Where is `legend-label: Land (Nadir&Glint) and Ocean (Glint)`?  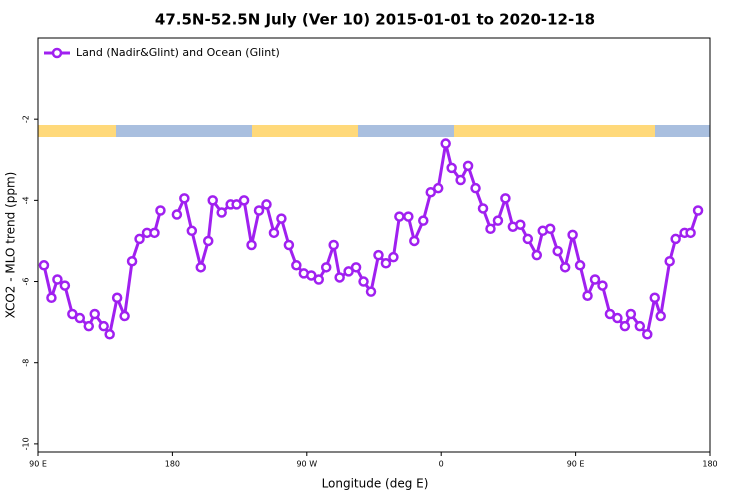
legend-label: Land (Nadir&Glint) and Ocean (Glint) is located at coordinates (178, 52).